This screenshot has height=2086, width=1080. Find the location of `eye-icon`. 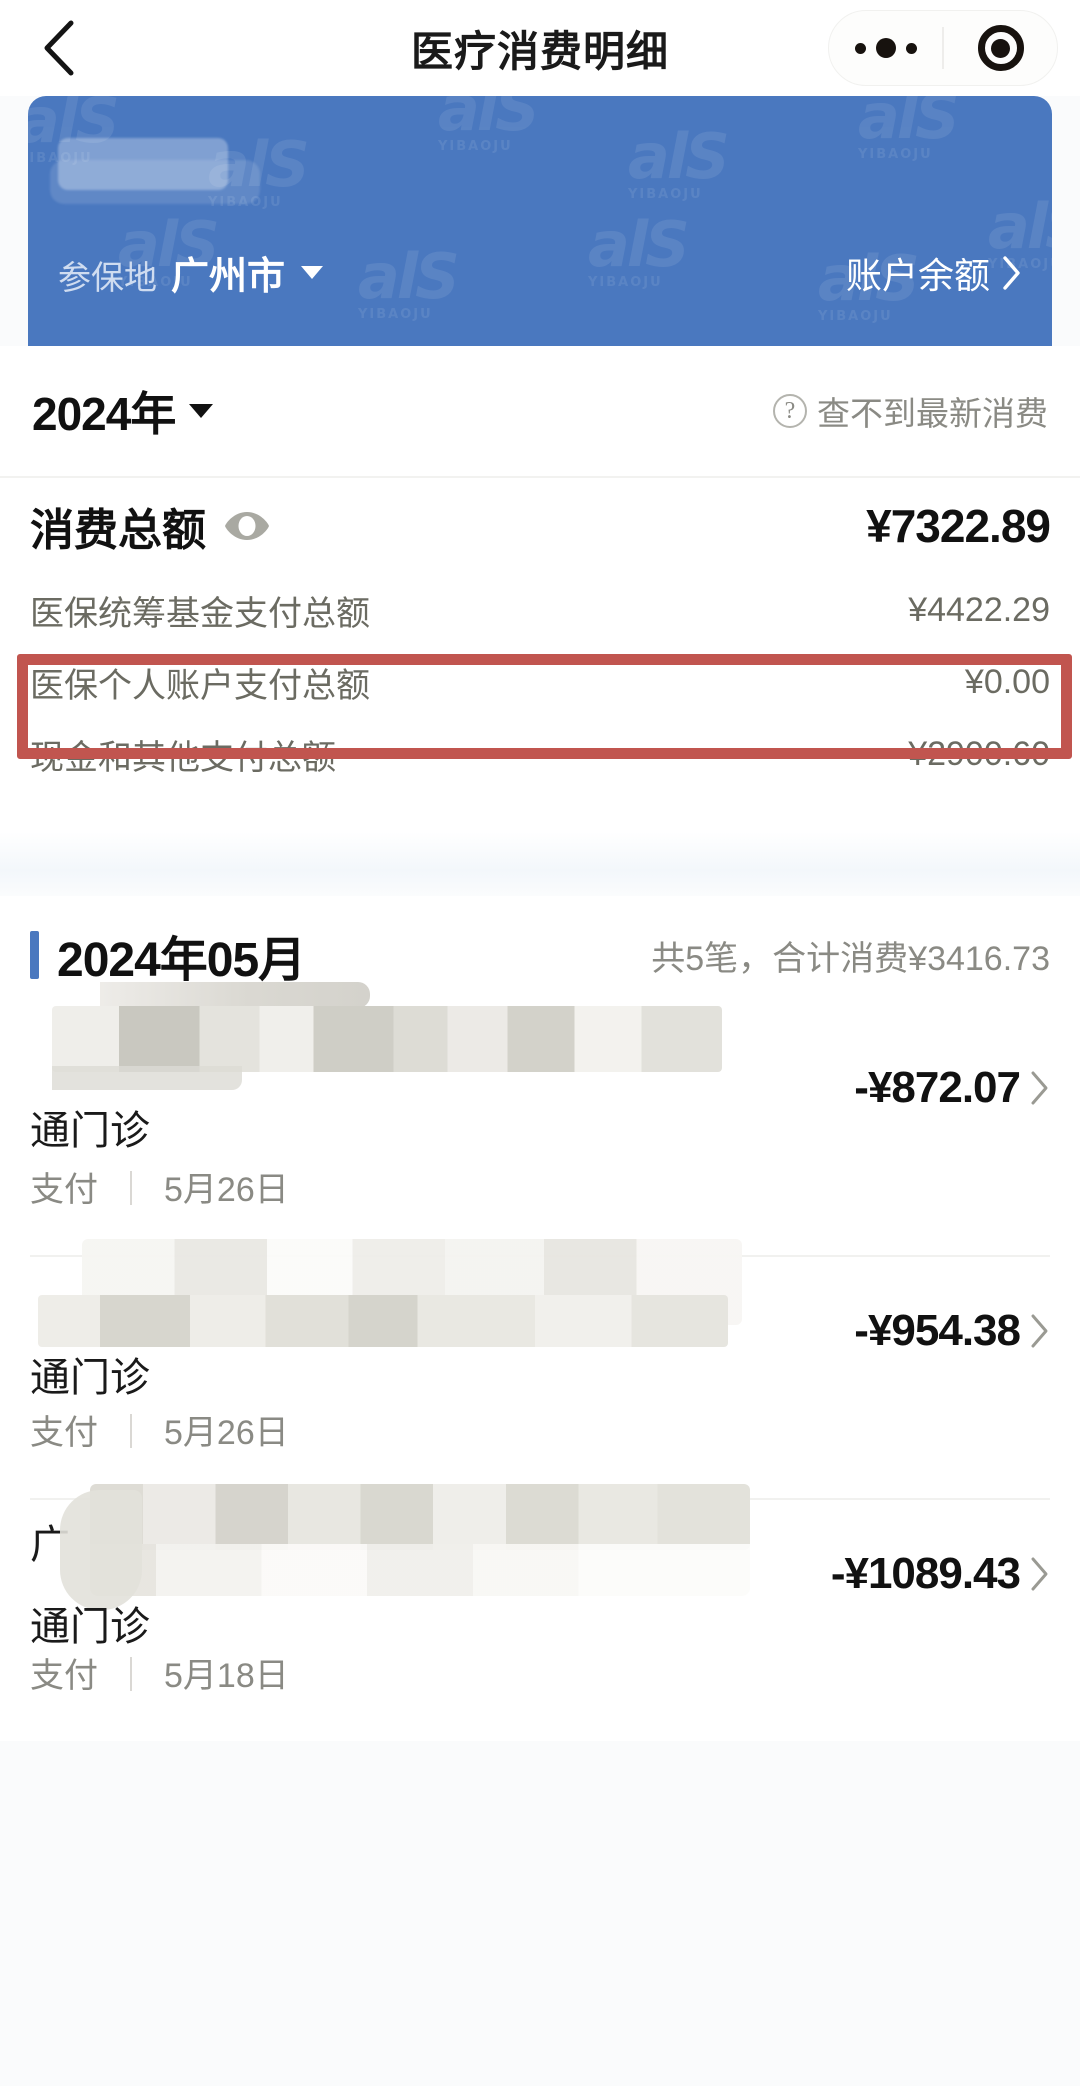

eye-icon is located at coordinates (247, 526).